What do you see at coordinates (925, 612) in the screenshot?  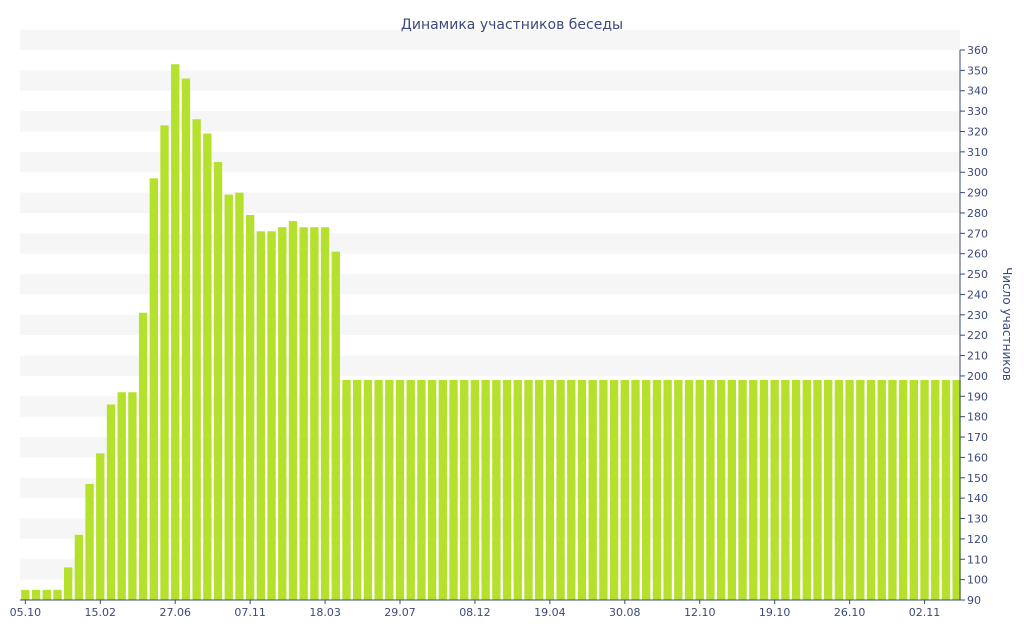 I see `x-tick-label-84: 02.11` at bounding box center [925, 612].